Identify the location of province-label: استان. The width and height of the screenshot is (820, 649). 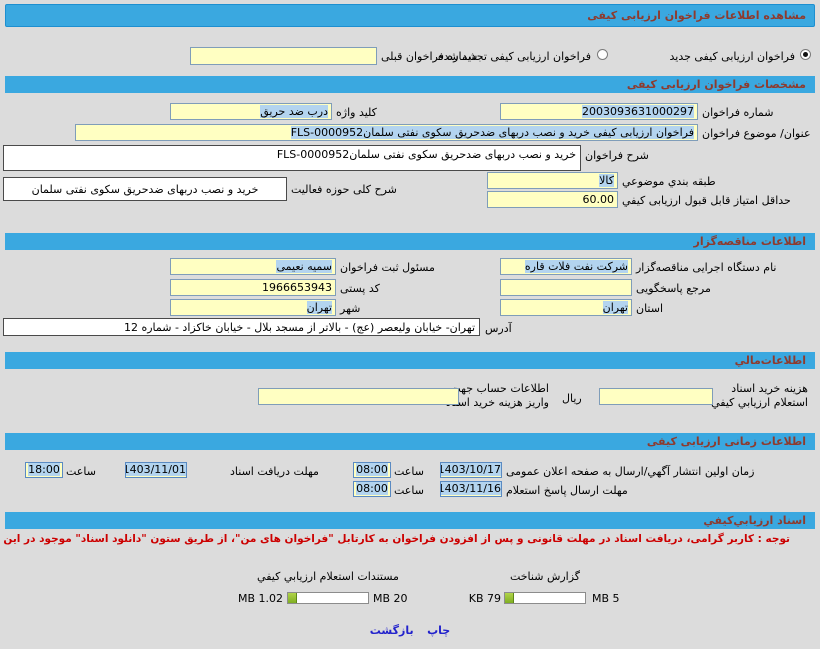
(650, 308).